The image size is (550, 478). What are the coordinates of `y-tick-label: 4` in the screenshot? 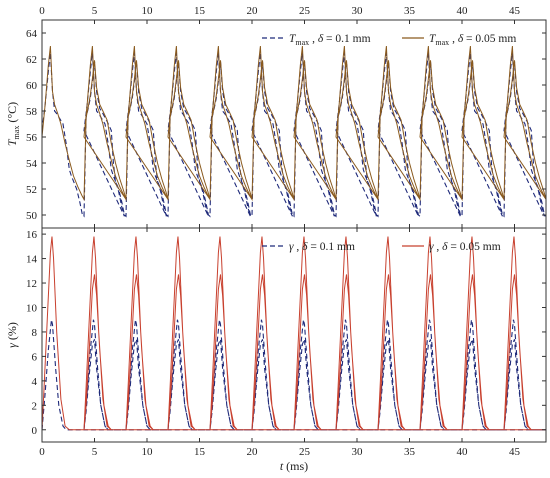 It's located at (35, 382).